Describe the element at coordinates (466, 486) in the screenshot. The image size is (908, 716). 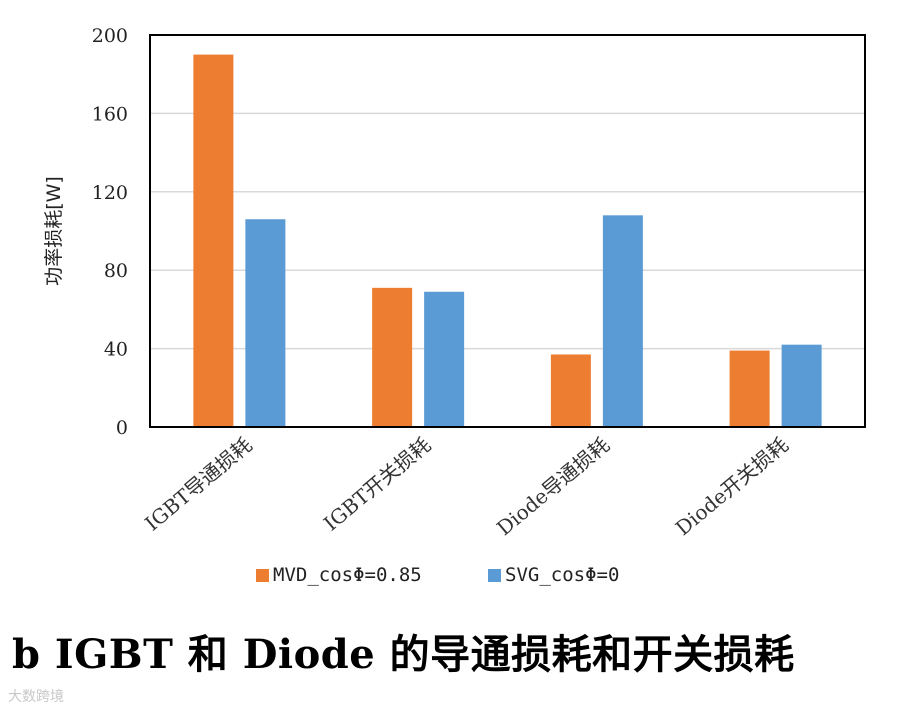
I see `x-tick-labels: IGBT导通损耗 IGBT开关损耗 Diode导通损耗 Diode开关损耗` at that location.